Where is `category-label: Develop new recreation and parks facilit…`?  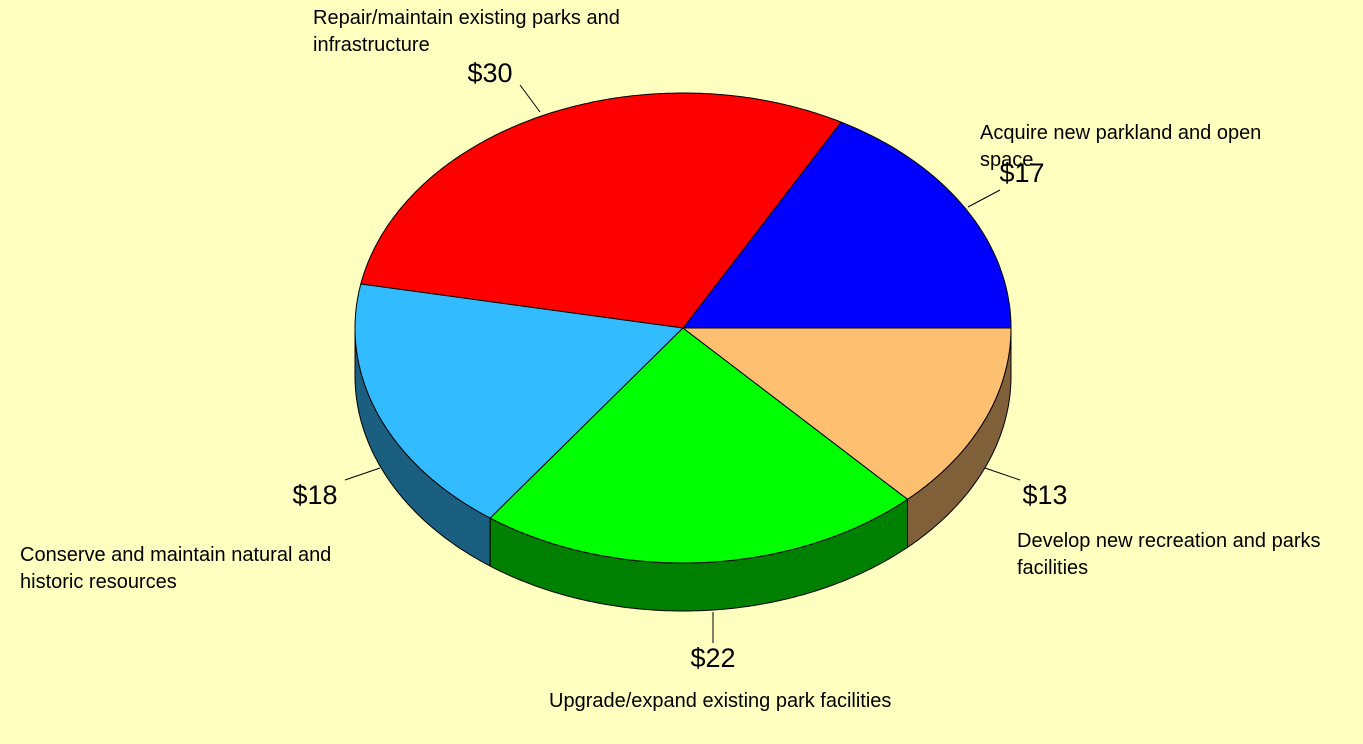
category-label: Develop new recreation and parks facilit… is located at coordinates (1169, 554).